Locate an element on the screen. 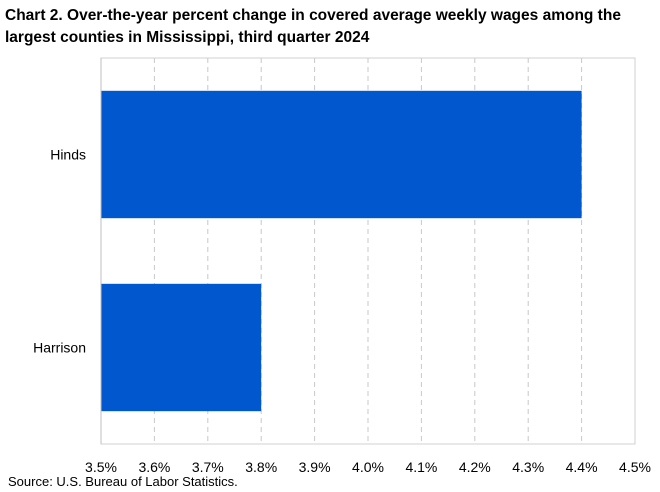  x-tick-label: 3.5% is located at coordinates (101, 467).